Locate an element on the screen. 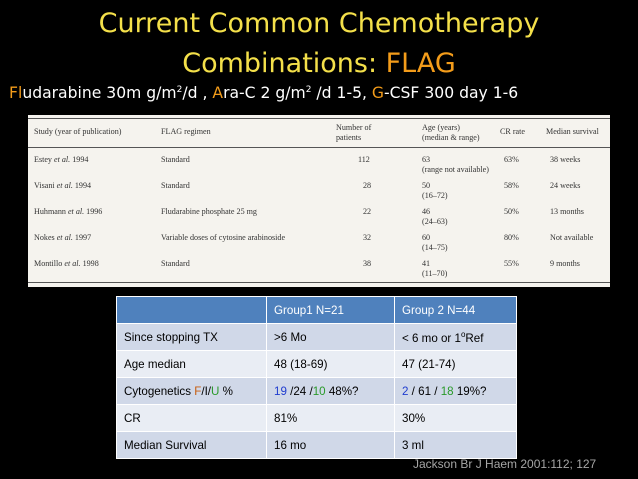  regimen-flu-initial: Fl is located at coordinates (16, 93).